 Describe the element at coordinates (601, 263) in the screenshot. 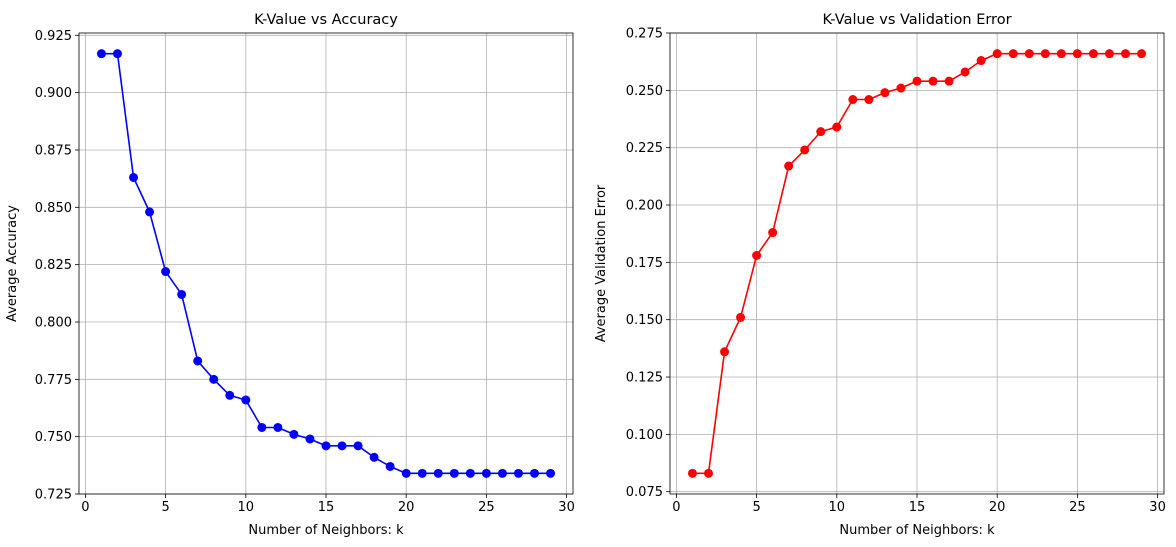

I see `y-axis-label: Average Validation Error` at that location.